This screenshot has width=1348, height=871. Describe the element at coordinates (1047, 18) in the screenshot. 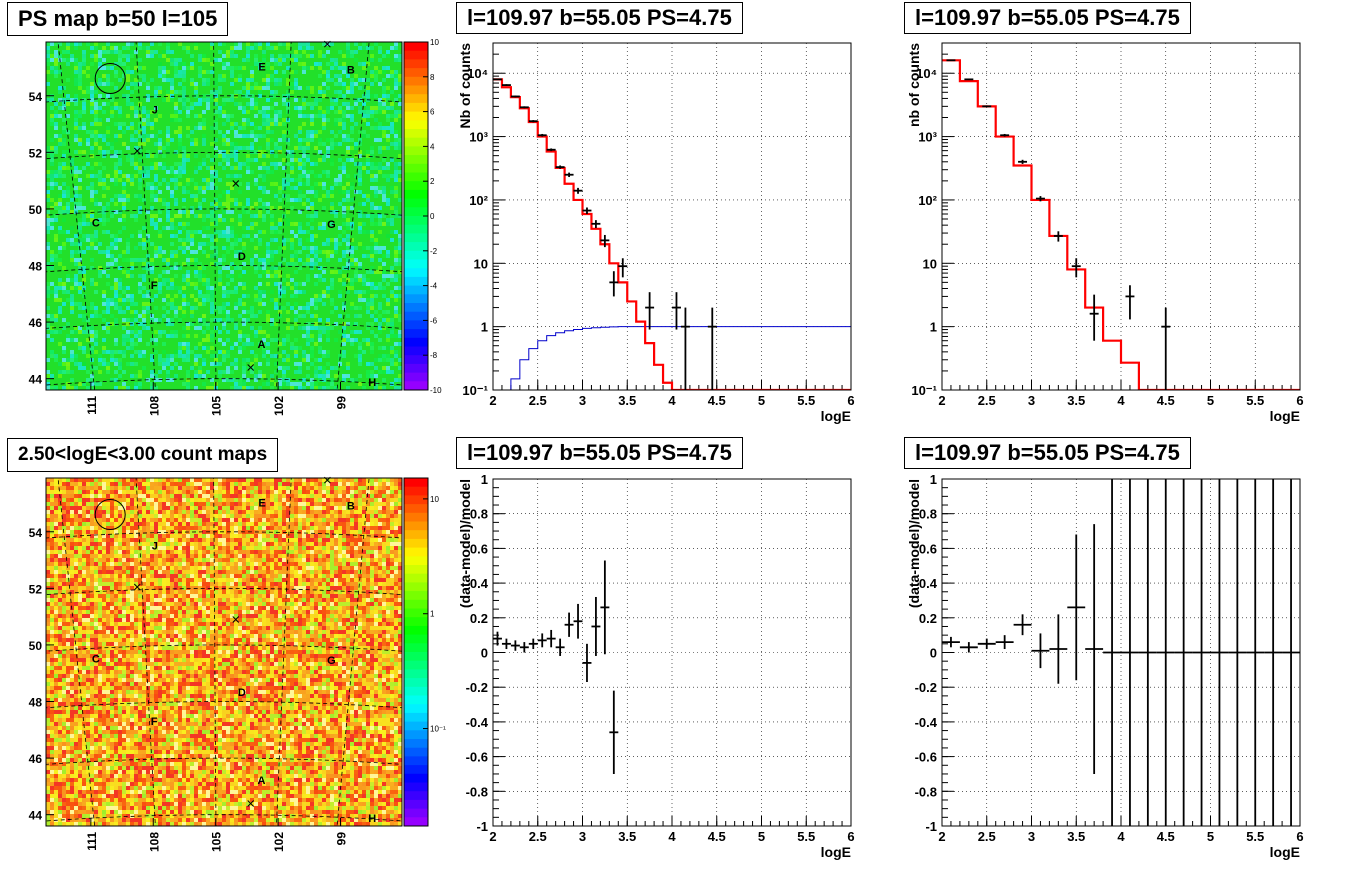

I see `spectrum-right-title: l=109.97 b=55.05 PS=4.75` at that location.